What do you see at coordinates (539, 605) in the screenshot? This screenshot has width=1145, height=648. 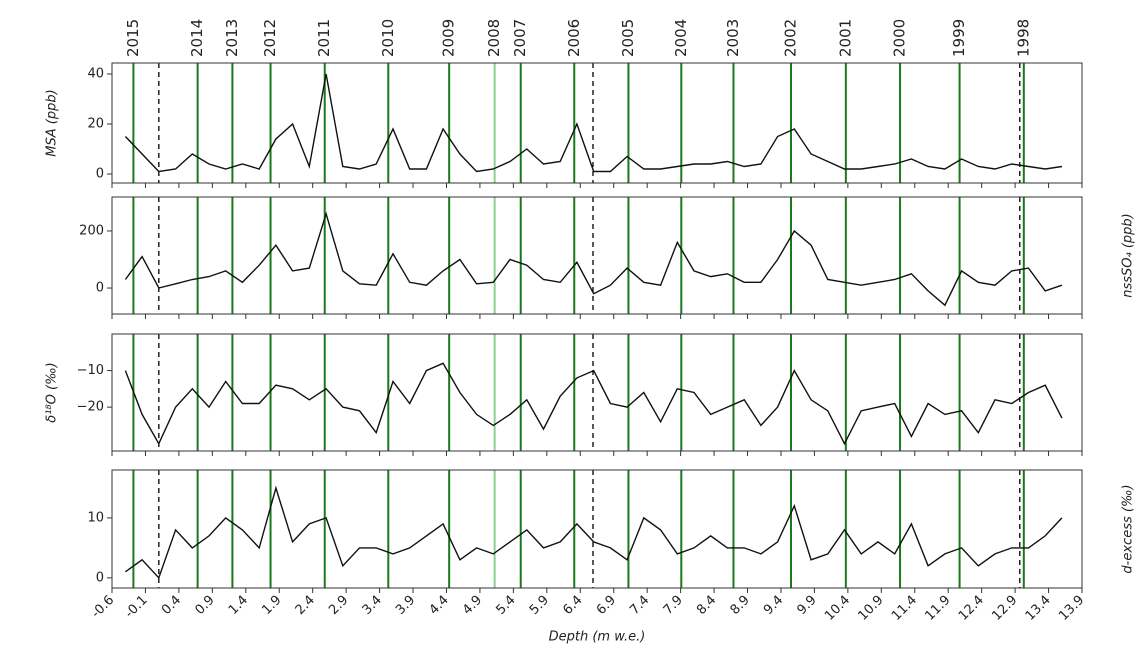 I see `x-tick-label: 5.9` at bounding box center [539, 605].